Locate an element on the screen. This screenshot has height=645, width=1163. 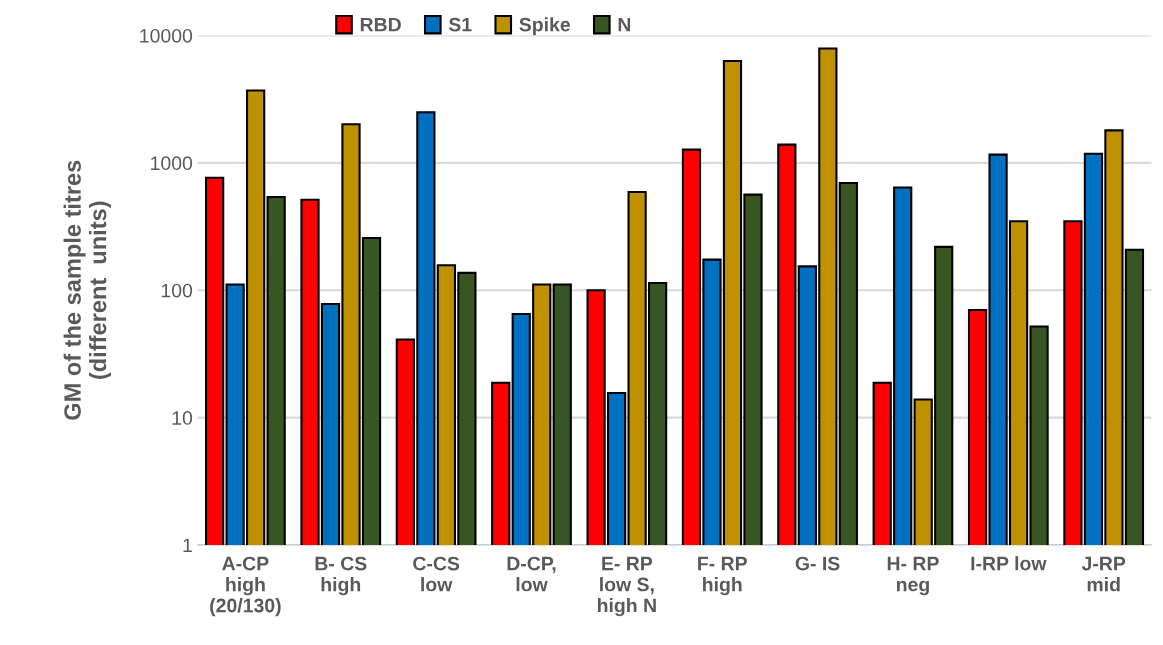
y-tick-label: 1000 is located at coordinates (172, 163).